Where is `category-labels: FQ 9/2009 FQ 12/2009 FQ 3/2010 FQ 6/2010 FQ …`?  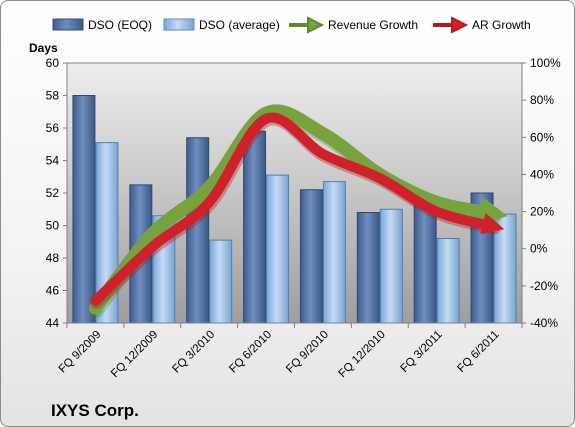
category-labels: FQ 9/2009 FQ 12/2009 FQ 3/2010 FQ 6/2010 FQ … is located at coordinates (290, 351).